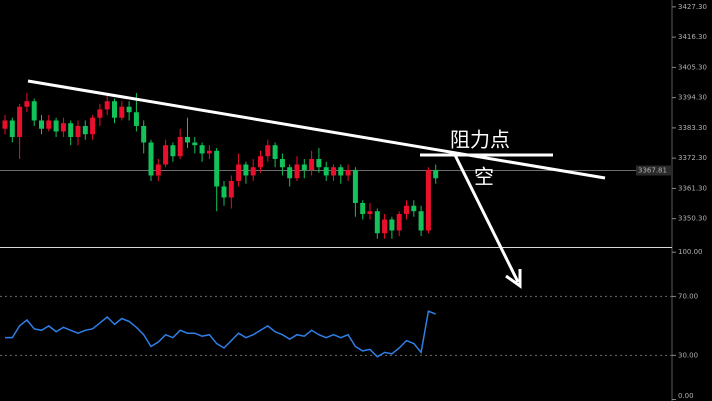 The width and height of the screenshot is (712, 401). What do you see at coordinates (692, 7) in the screenshot?
I see `y-tick-label: 3427.30` at bounding box center [692, 7].